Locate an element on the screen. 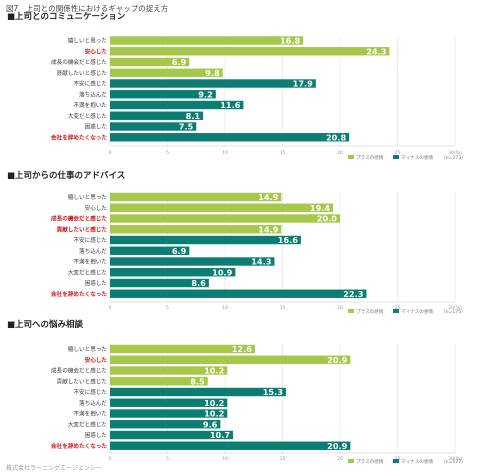 This screenshot has width=490, height=475. bar-value-label: 15.3 is located at coordinates (273, 392).